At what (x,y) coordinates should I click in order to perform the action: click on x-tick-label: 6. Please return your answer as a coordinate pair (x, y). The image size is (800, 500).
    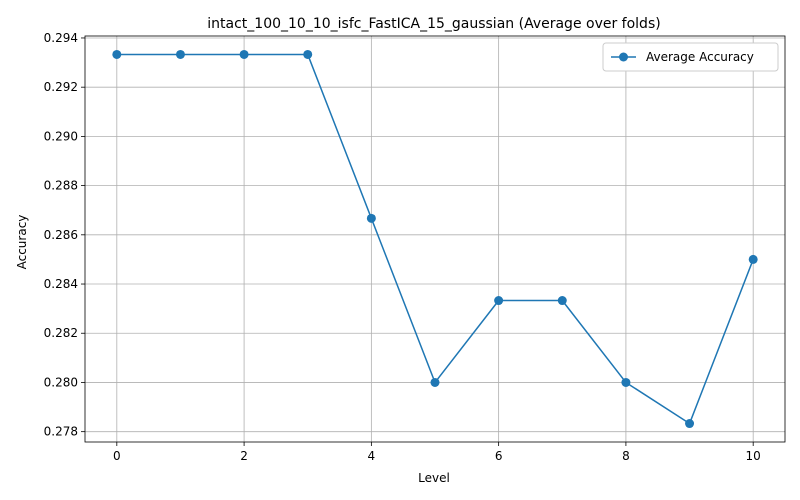
    Looking at the image, I should click on (499, 456).